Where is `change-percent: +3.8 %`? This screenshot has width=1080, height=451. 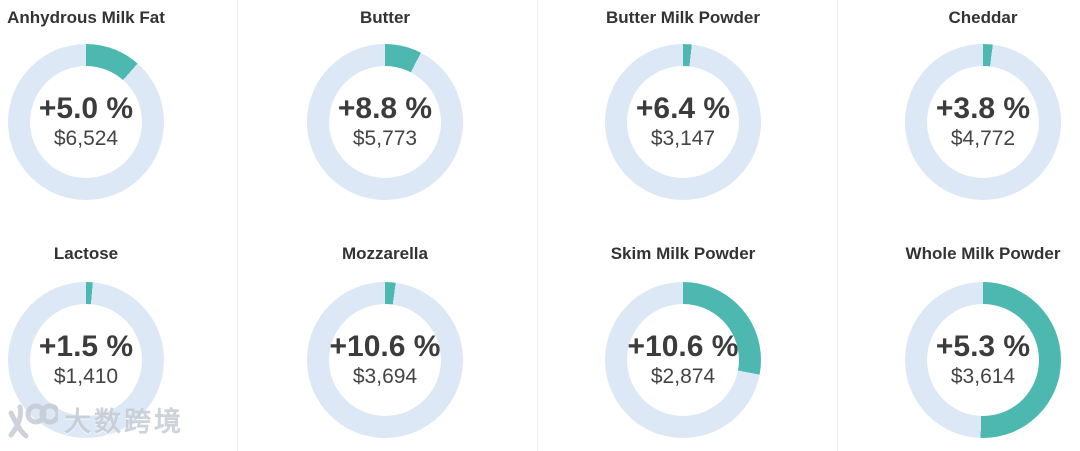
change-percent: +3.8 % is located at coordinates (983, 108).